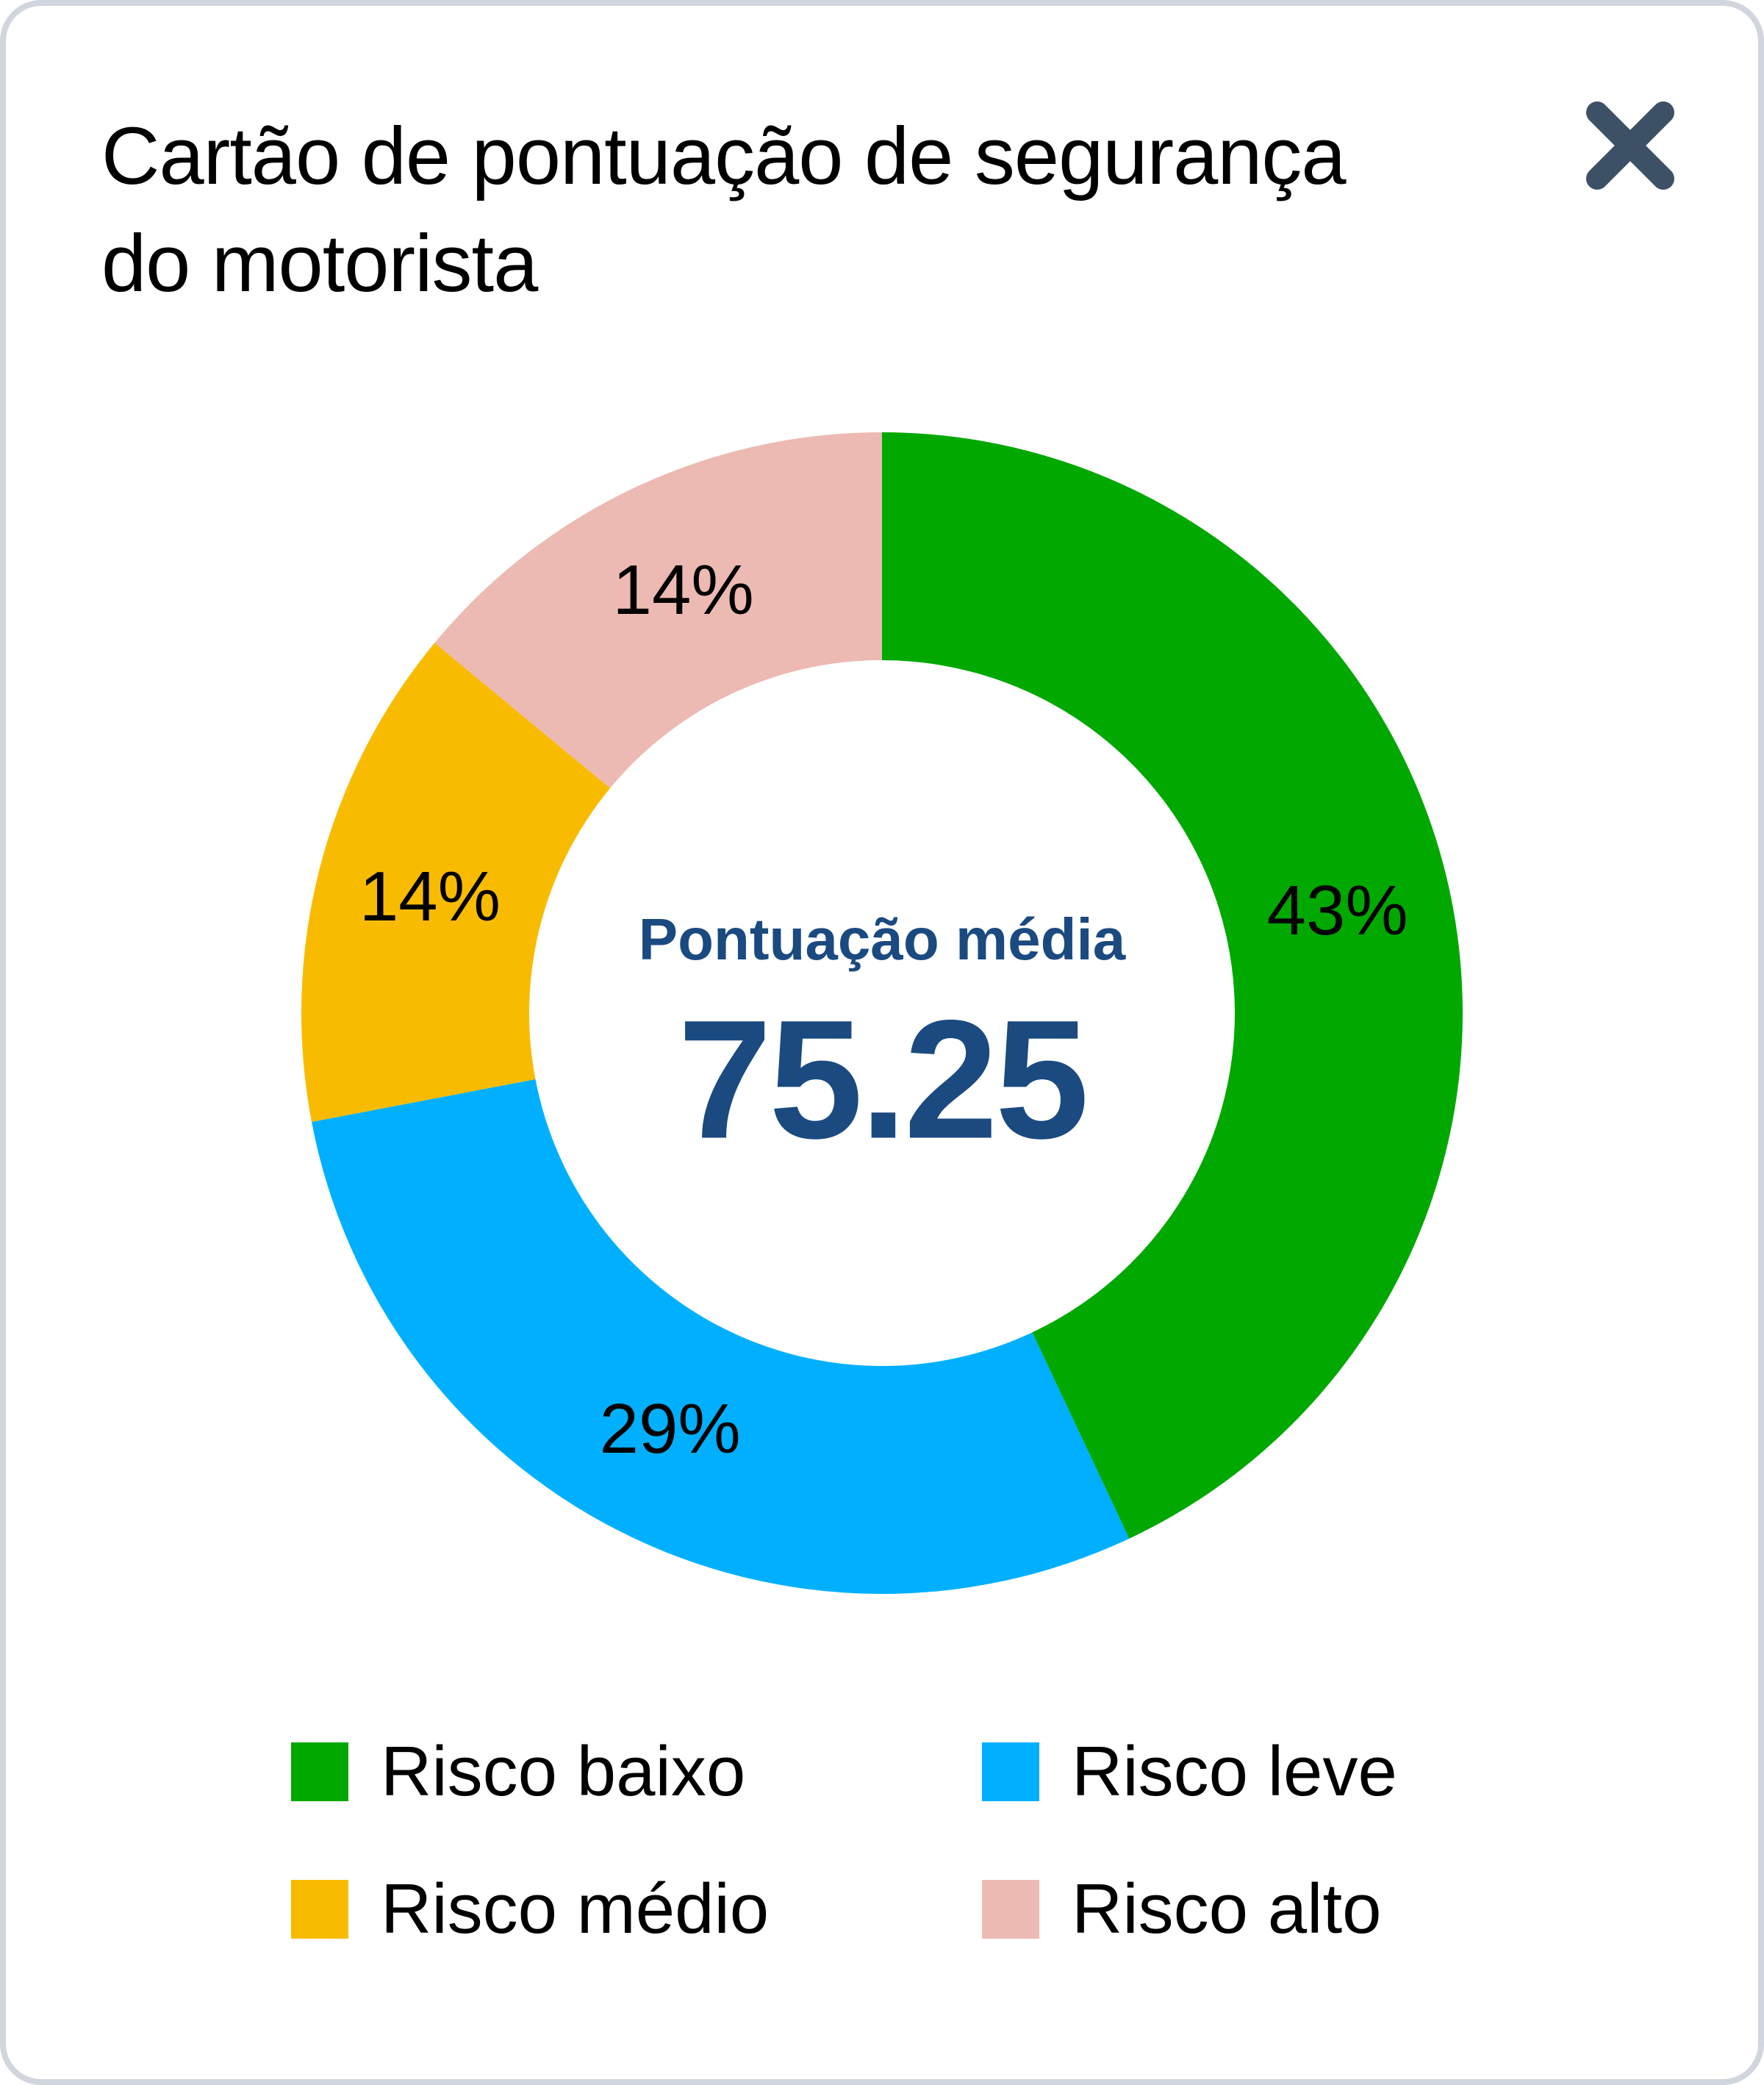 The height and width of the screenshot is (2085, 1764). I want to click on legend-swatch-green, so click(319, 1771).